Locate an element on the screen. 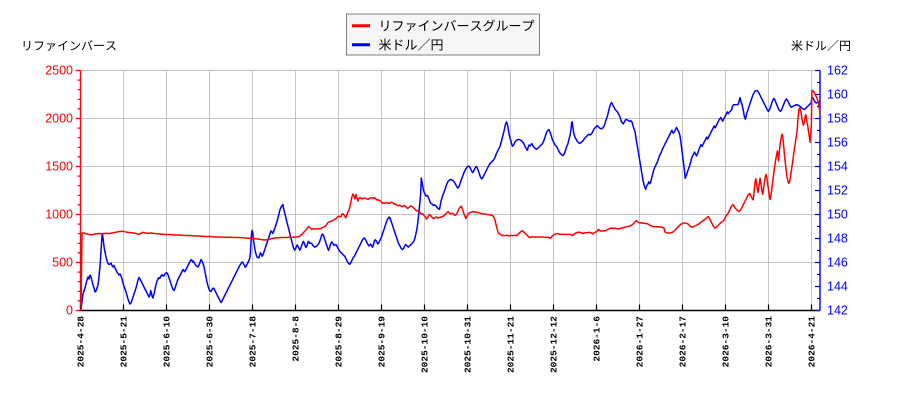 This screenshot has width=900, height=400. svg-text: 2025-4-28 is located at coordinates (81, 342).